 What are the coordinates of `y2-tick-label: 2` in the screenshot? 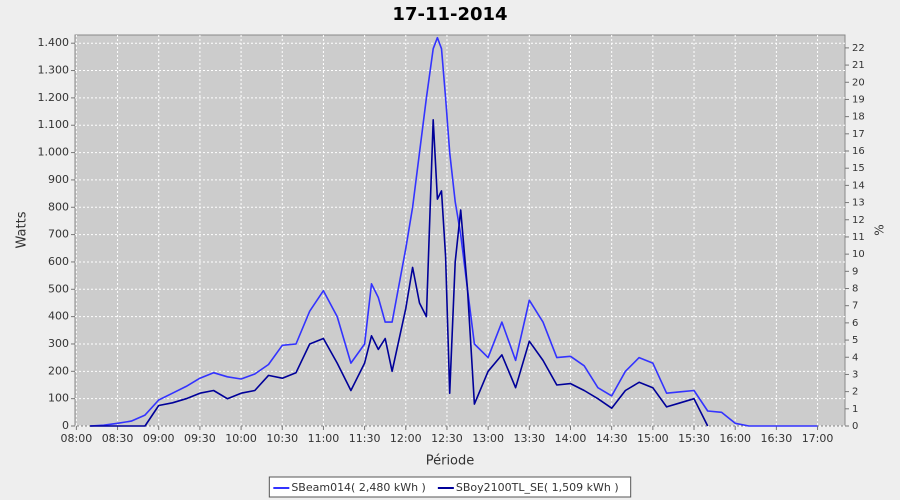 It's located at (855, 392).